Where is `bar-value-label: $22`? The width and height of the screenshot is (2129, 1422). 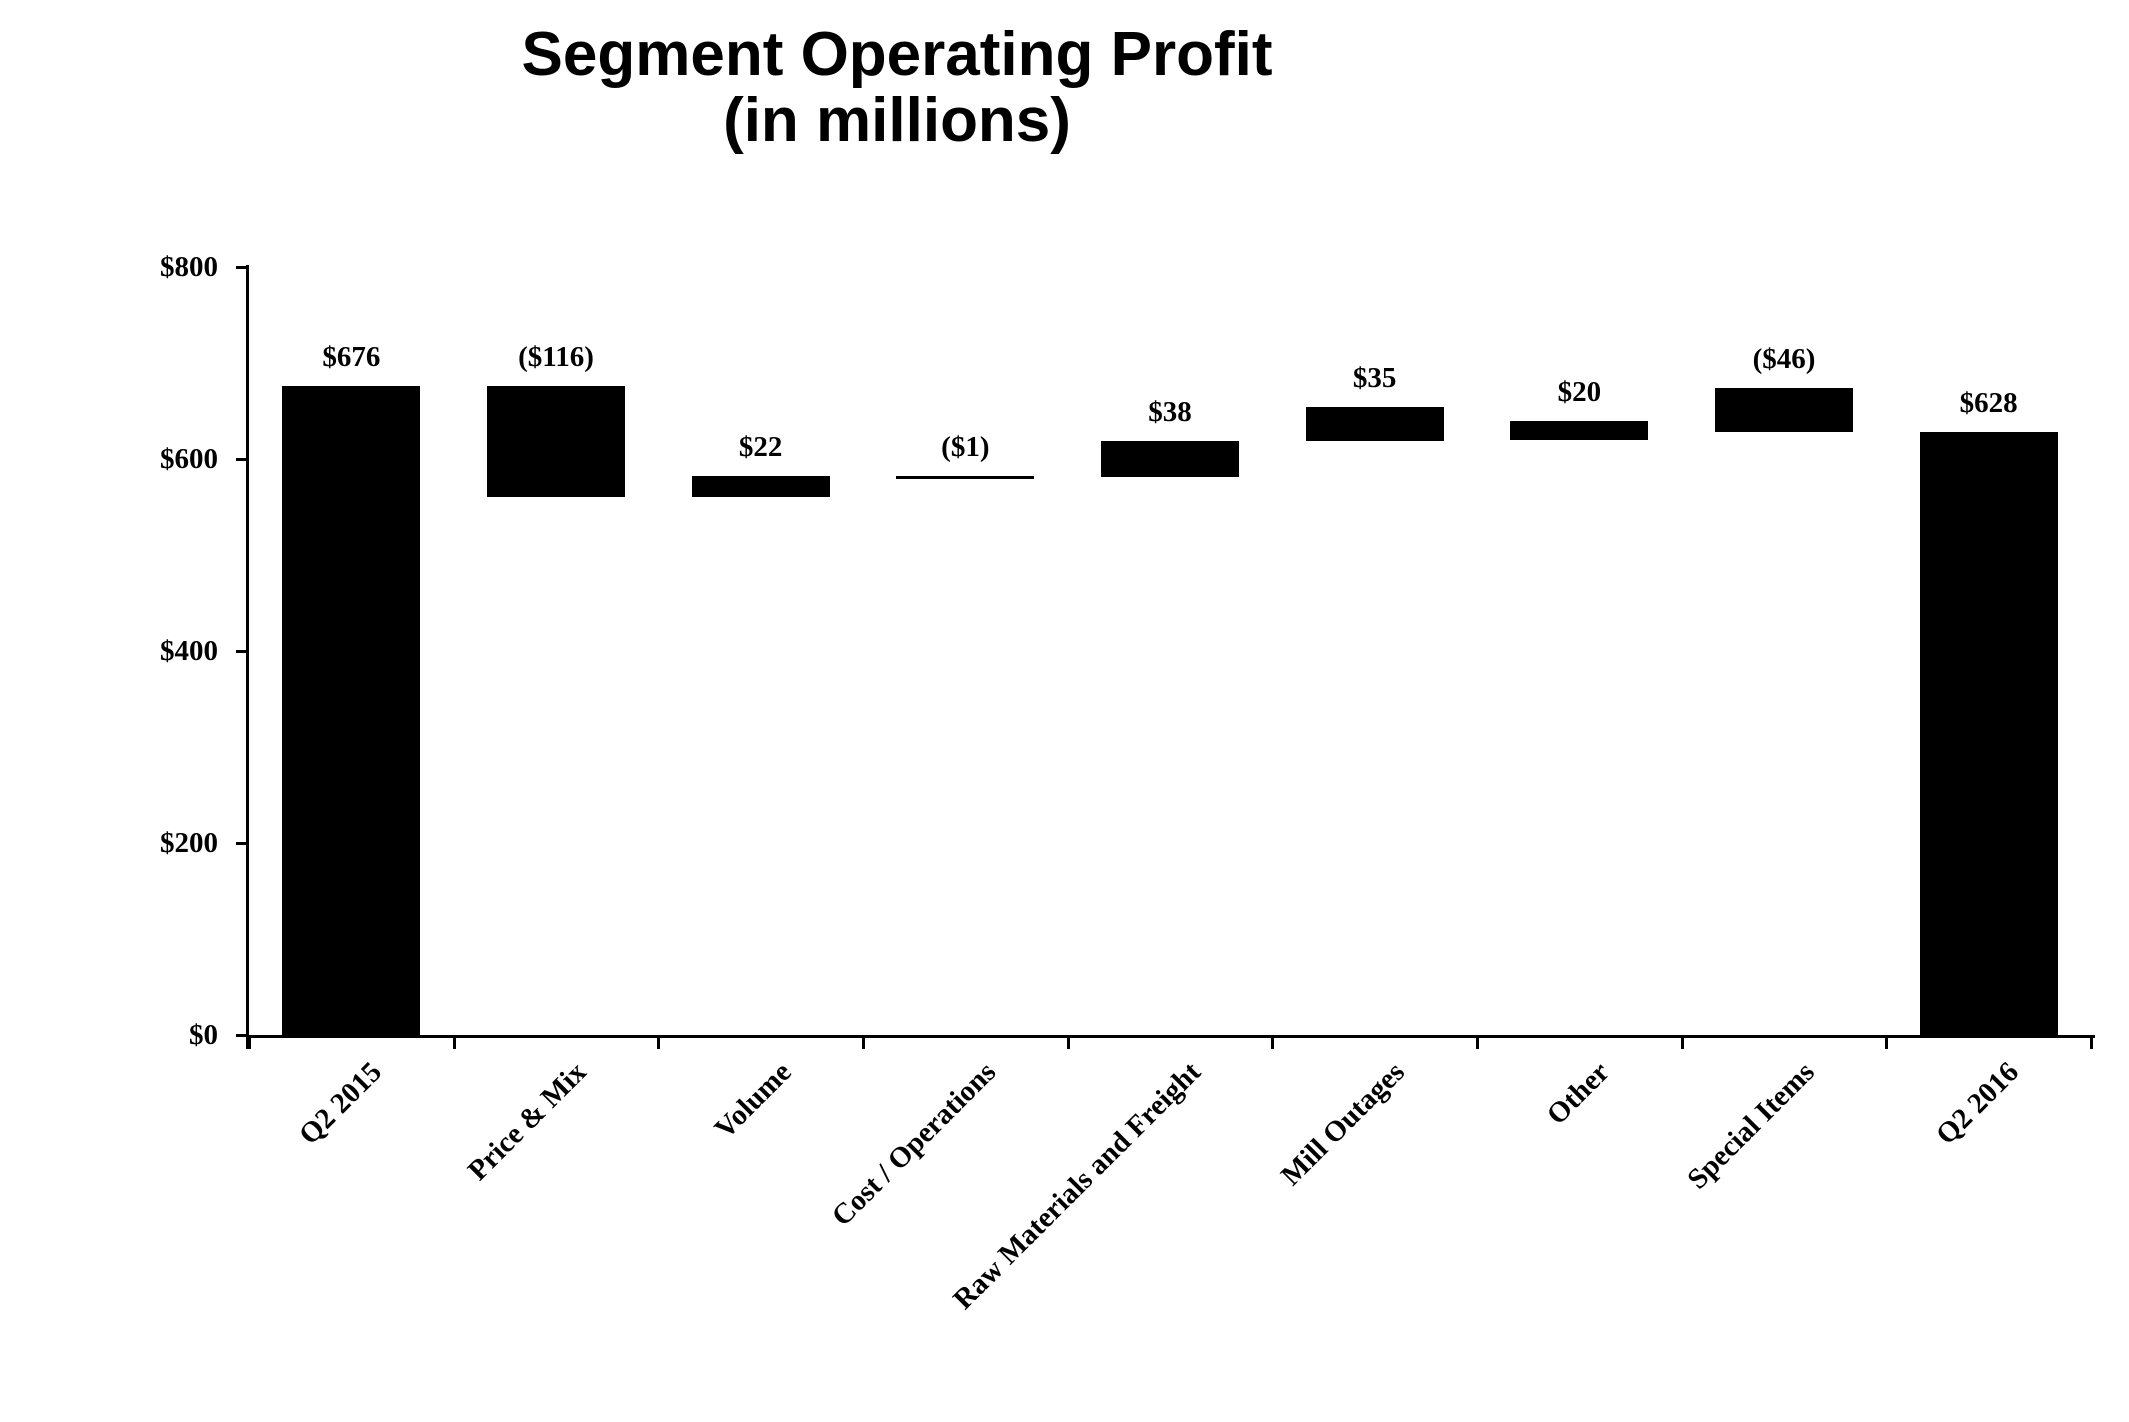
bar-value-label: $22 is located at coordinates (760, 447).